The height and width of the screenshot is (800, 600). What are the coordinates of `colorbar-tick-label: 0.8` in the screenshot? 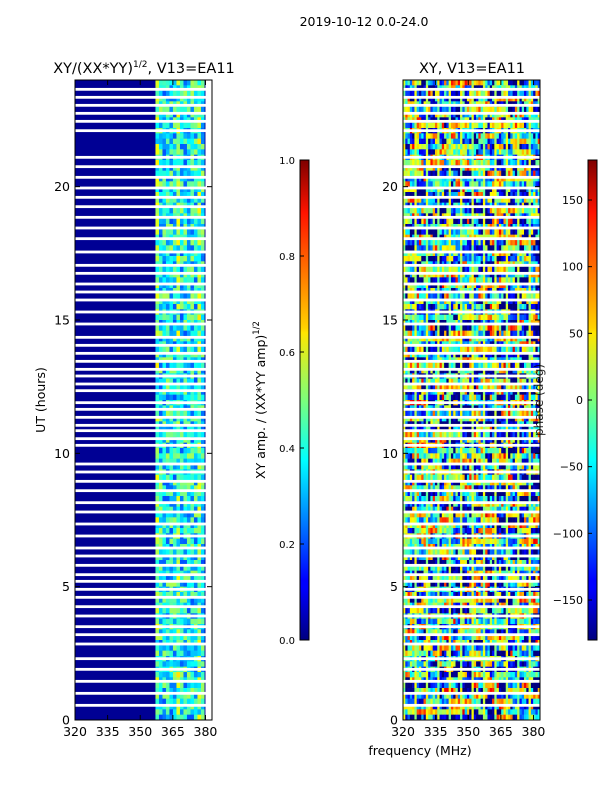 It's located at (287, 257).